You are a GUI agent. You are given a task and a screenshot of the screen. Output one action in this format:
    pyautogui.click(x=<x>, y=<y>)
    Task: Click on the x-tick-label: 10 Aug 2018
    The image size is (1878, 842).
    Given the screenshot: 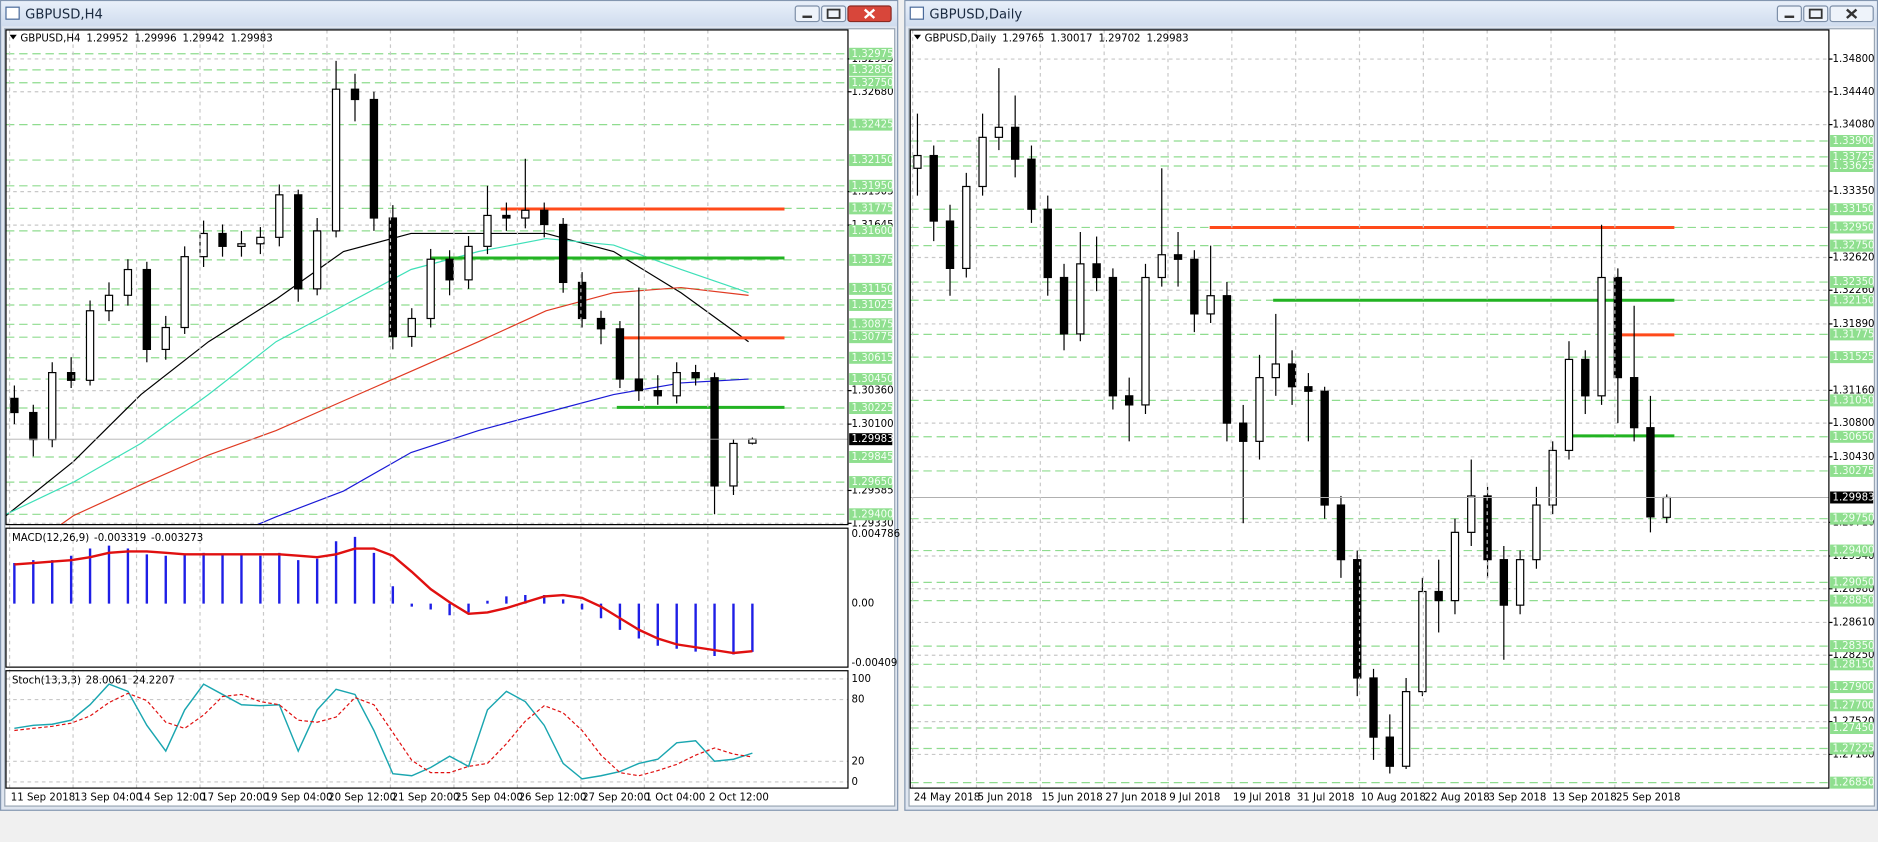 What is the action you would take?
    pyautogui.click(x=1393, y=798)
    